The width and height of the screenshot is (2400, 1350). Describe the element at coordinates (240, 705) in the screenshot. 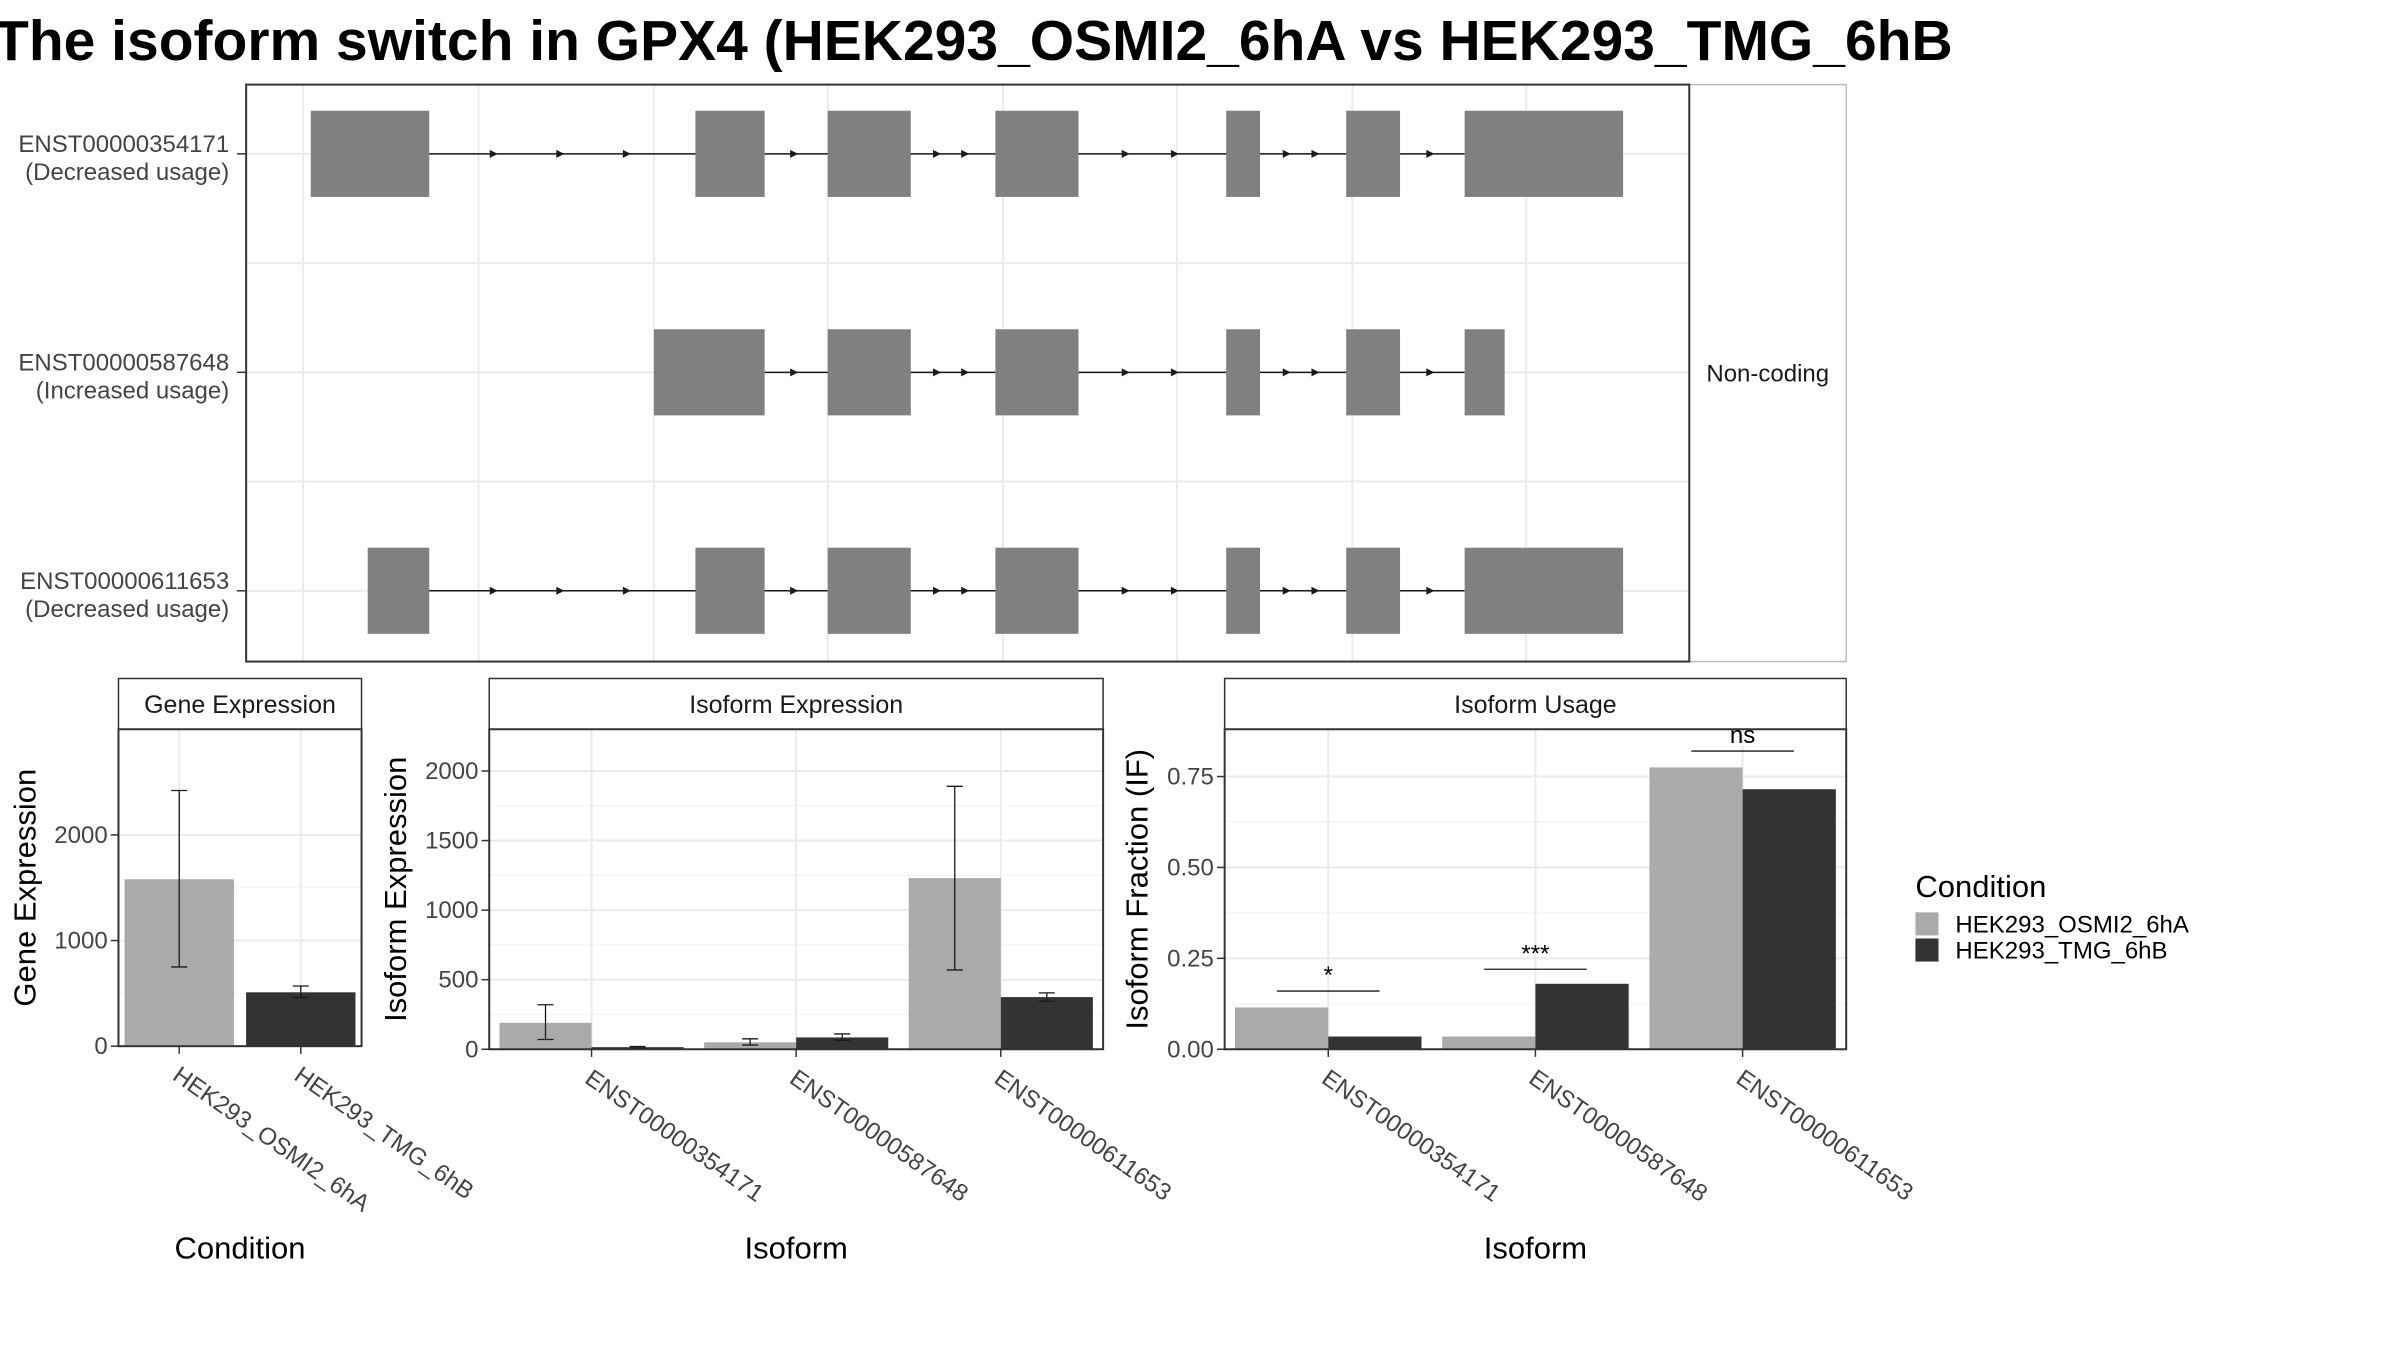

I see `panel-strip-title: Gene Expression` at that location.